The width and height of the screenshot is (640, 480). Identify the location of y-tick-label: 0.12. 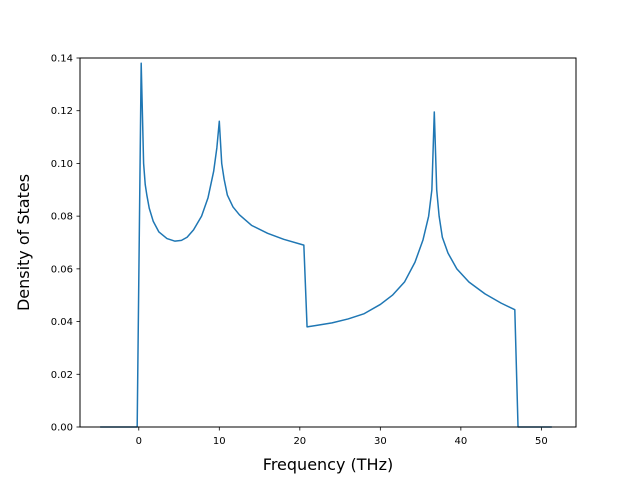
(62, 111).